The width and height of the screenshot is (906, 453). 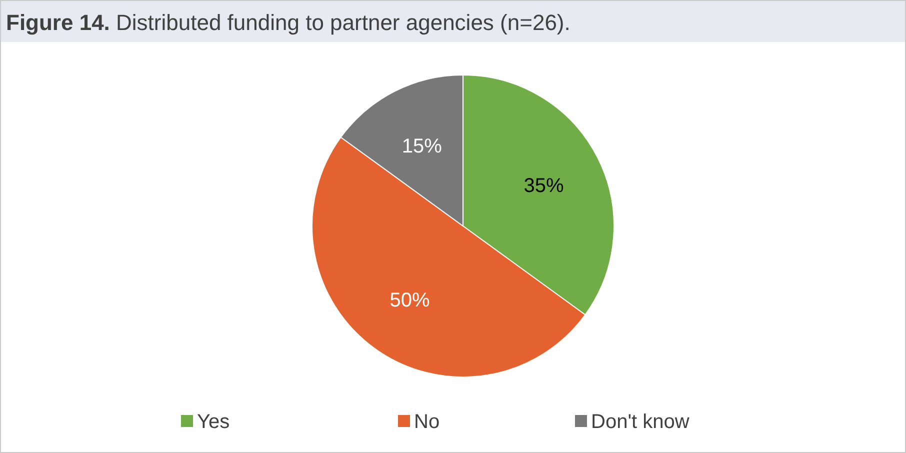 I want to click on chart-title: Figure 14. Distributed funding to partner agencies (n=26)., so click(x=288, y=22).